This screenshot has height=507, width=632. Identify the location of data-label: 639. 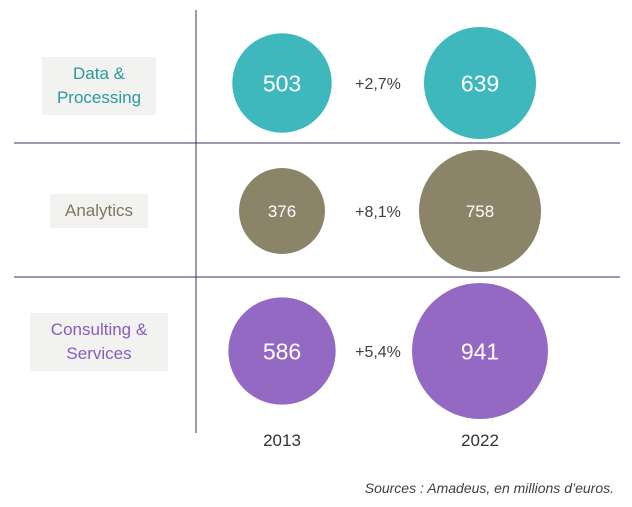
(480, 83).